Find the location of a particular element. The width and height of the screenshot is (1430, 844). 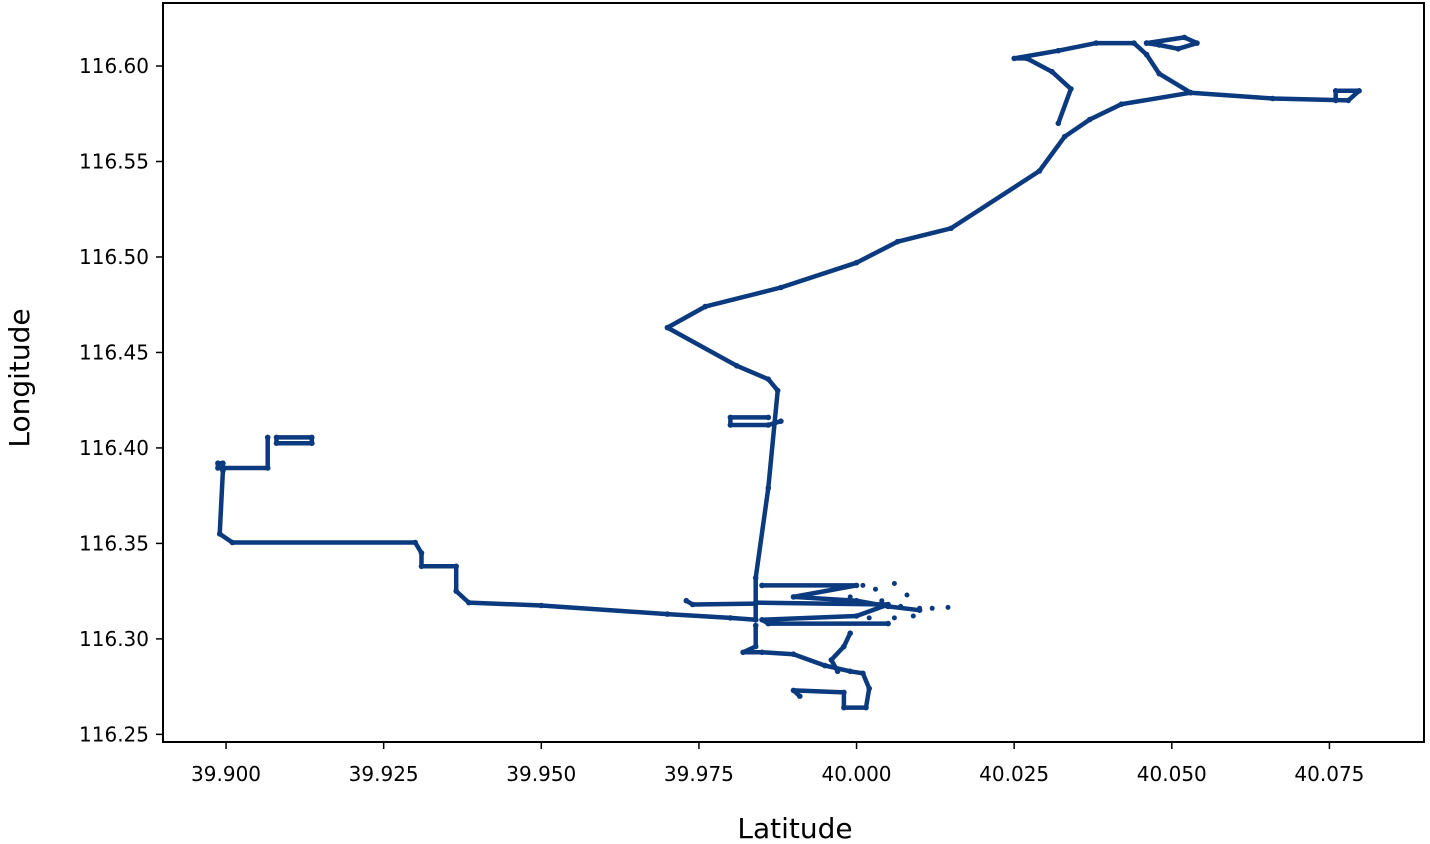

y-tick-label: 116.40 is located at coordinates (114, 448).